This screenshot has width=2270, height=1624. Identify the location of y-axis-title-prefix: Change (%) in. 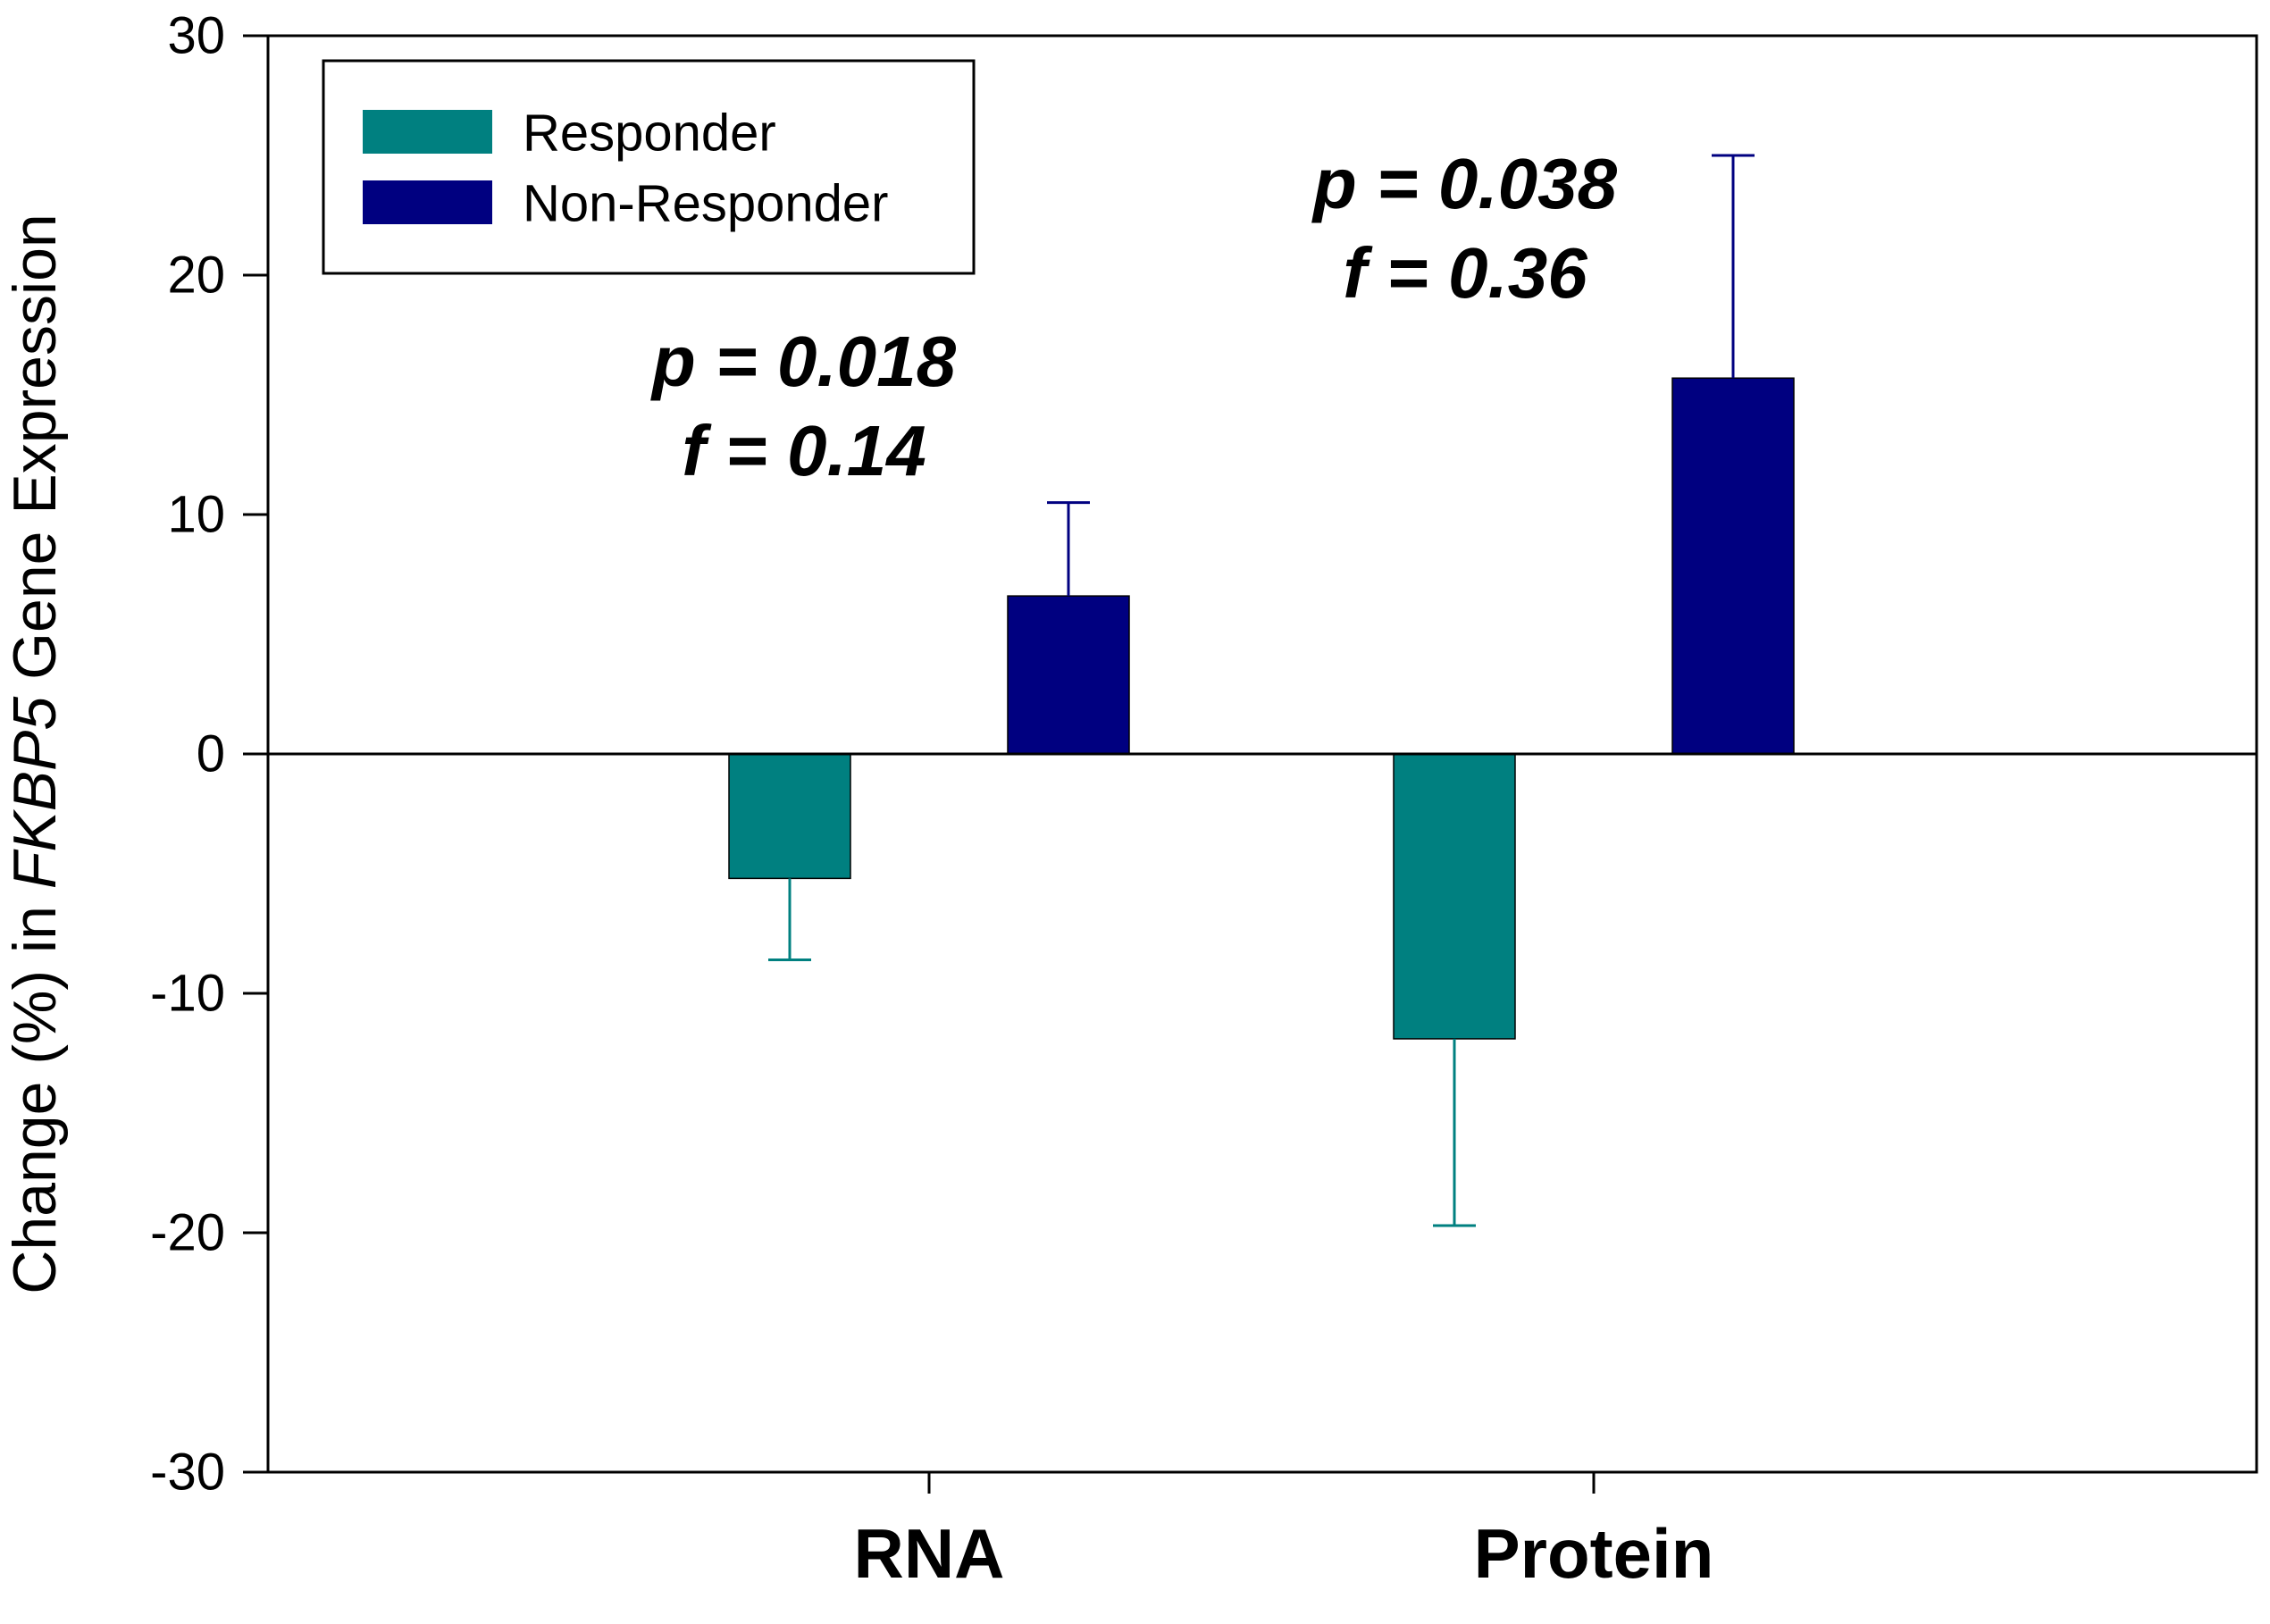
(35, 1091).